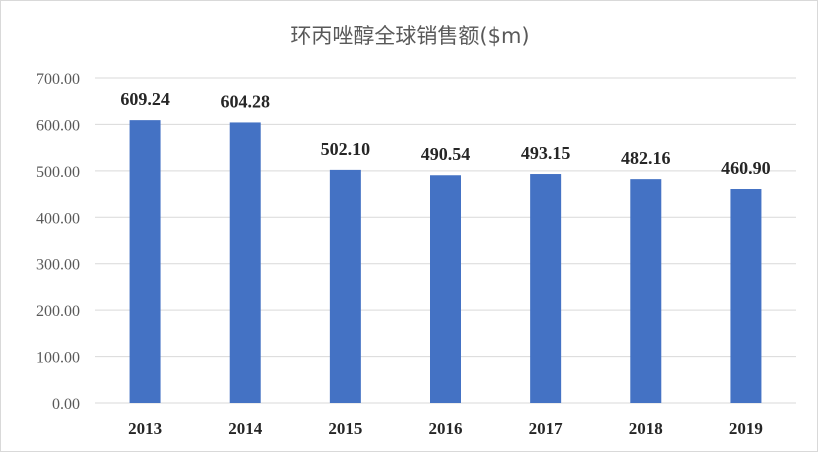 This screenshot has height=452, width=818. I want to click on x-tick-label: 2019, so click(746, 428).